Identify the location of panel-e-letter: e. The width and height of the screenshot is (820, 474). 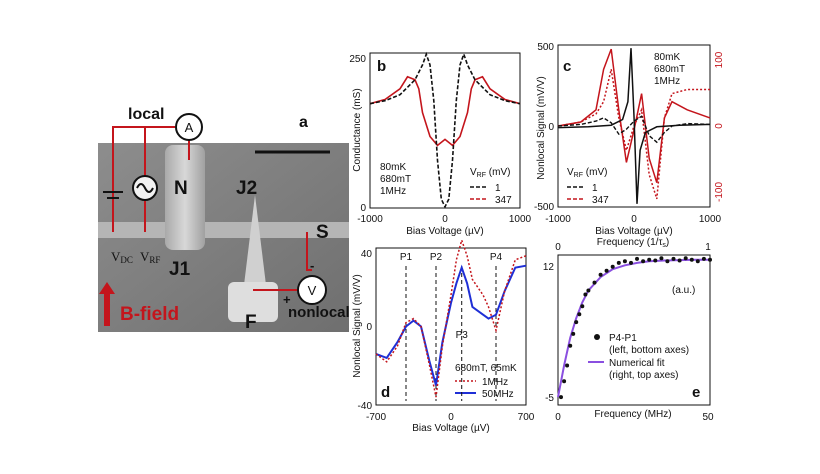
(696, 392).